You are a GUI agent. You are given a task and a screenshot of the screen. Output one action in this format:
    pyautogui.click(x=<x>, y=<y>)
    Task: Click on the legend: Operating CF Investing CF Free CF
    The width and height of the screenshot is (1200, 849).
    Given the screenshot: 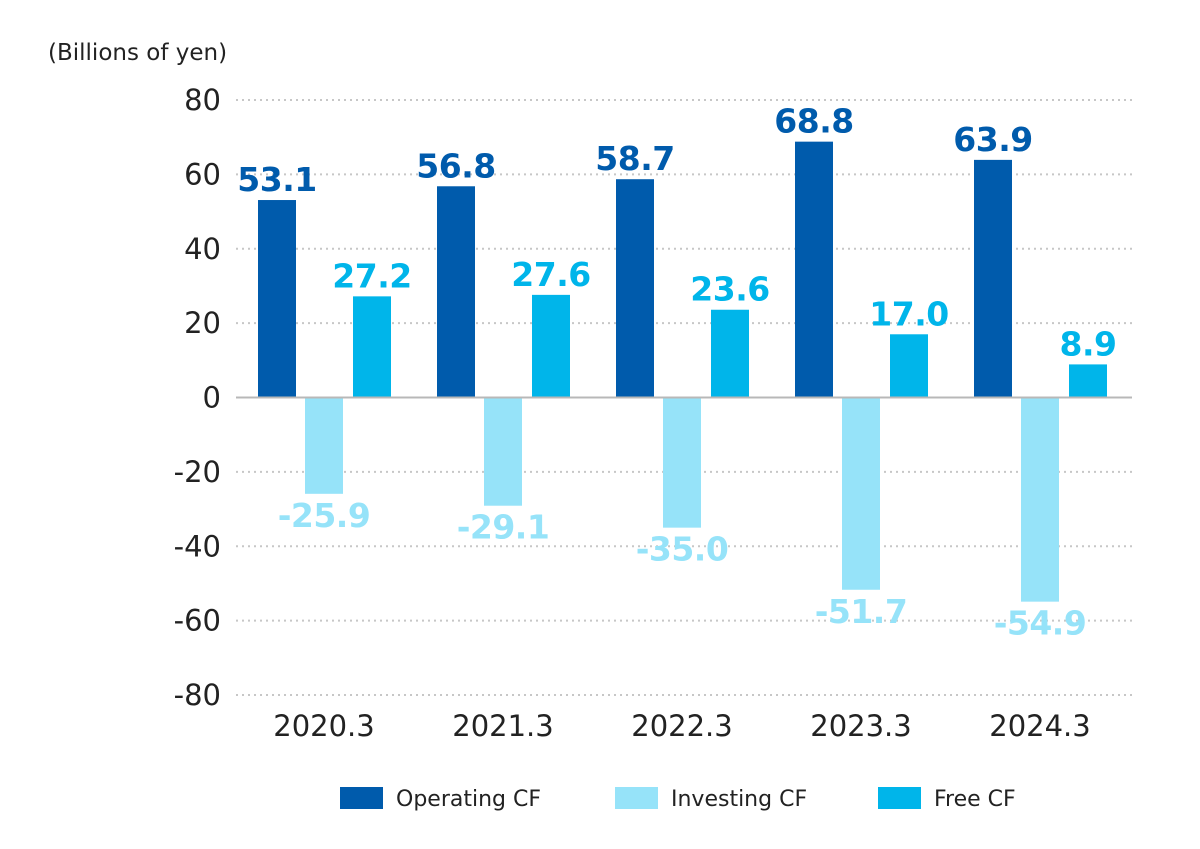 What is the action you would take?
    pyautogui.click(x=678, y=799)
    